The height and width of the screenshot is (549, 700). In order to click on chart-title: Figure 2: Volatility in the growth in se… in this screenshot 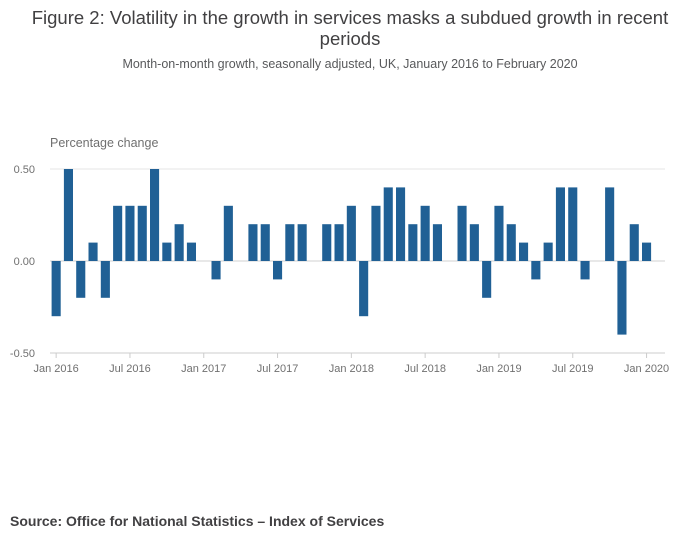, I will do `click(350, 28)`.